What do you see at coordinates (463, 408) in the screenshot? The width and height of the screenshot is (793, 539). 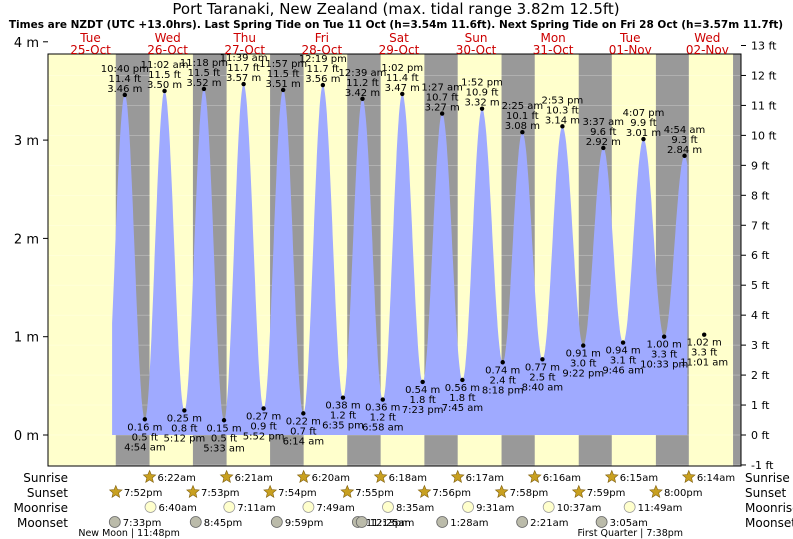 I see `low-tide-time: 7:45 am` at bounding box center [463, 408].